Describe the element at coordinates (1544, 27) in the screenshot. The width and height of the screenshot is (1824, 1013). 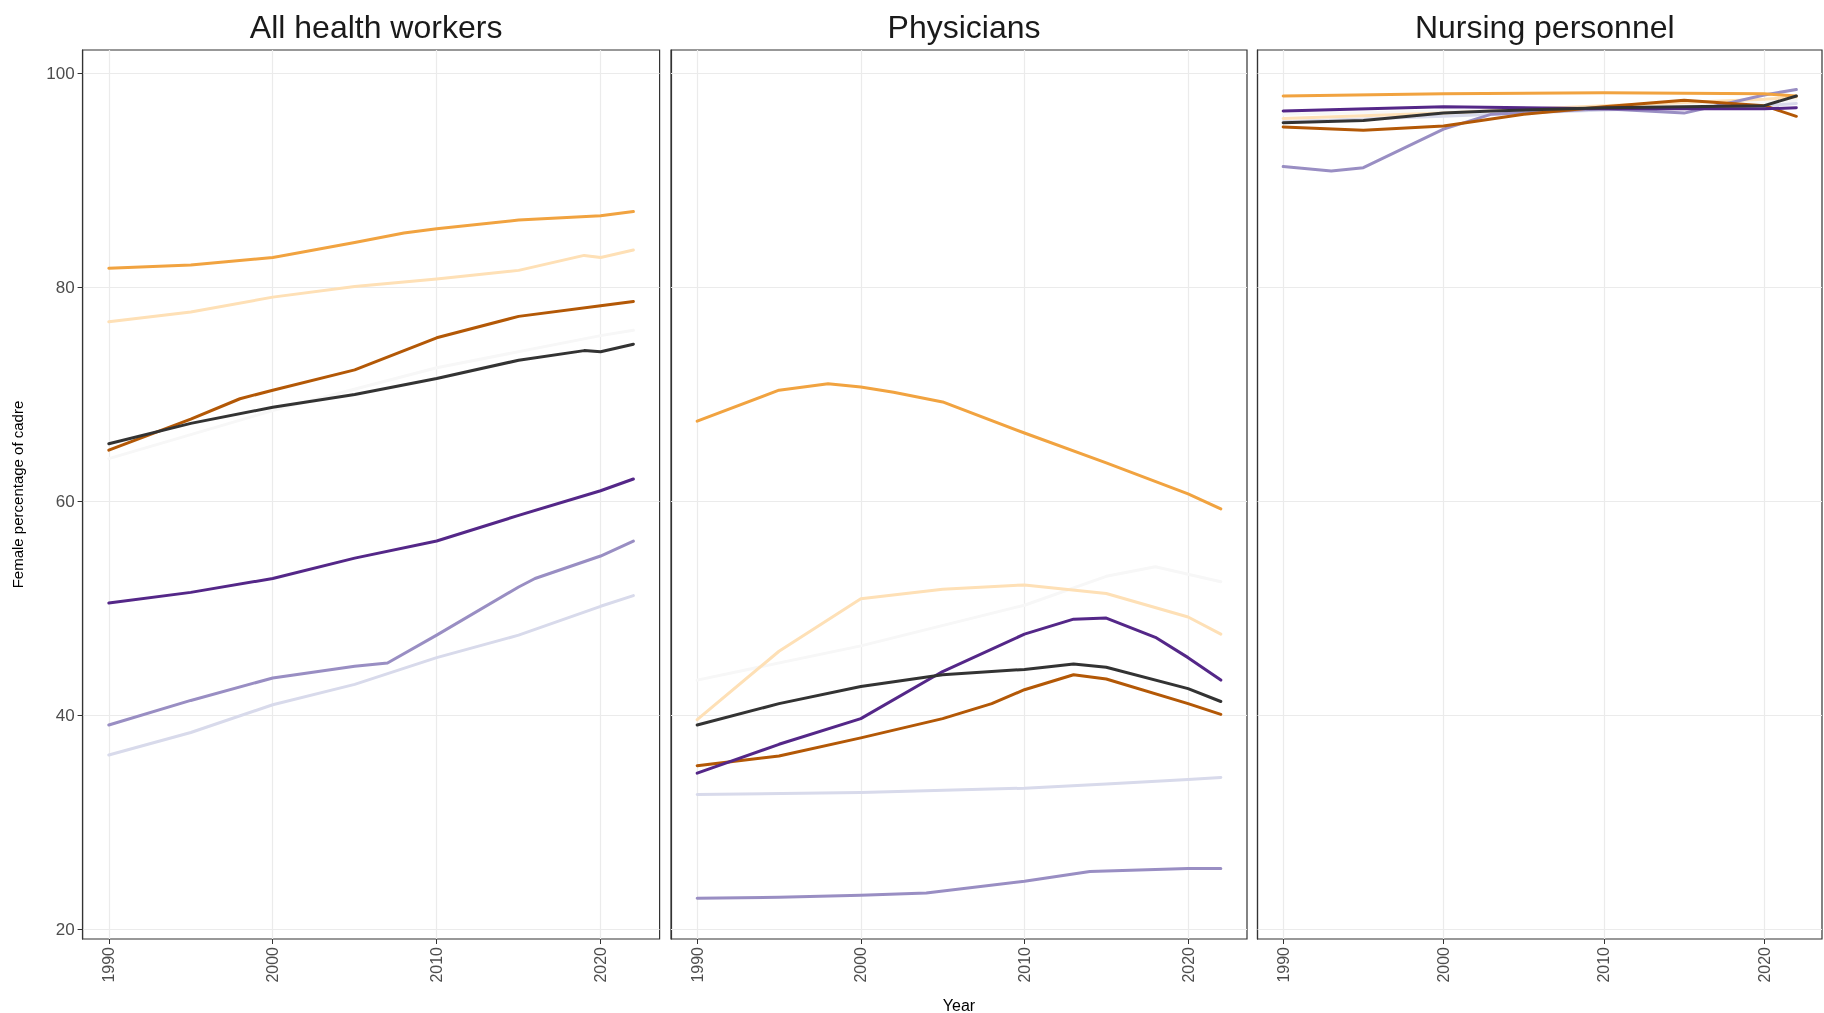
I see `chart-title: Nursing personnel` at that location.